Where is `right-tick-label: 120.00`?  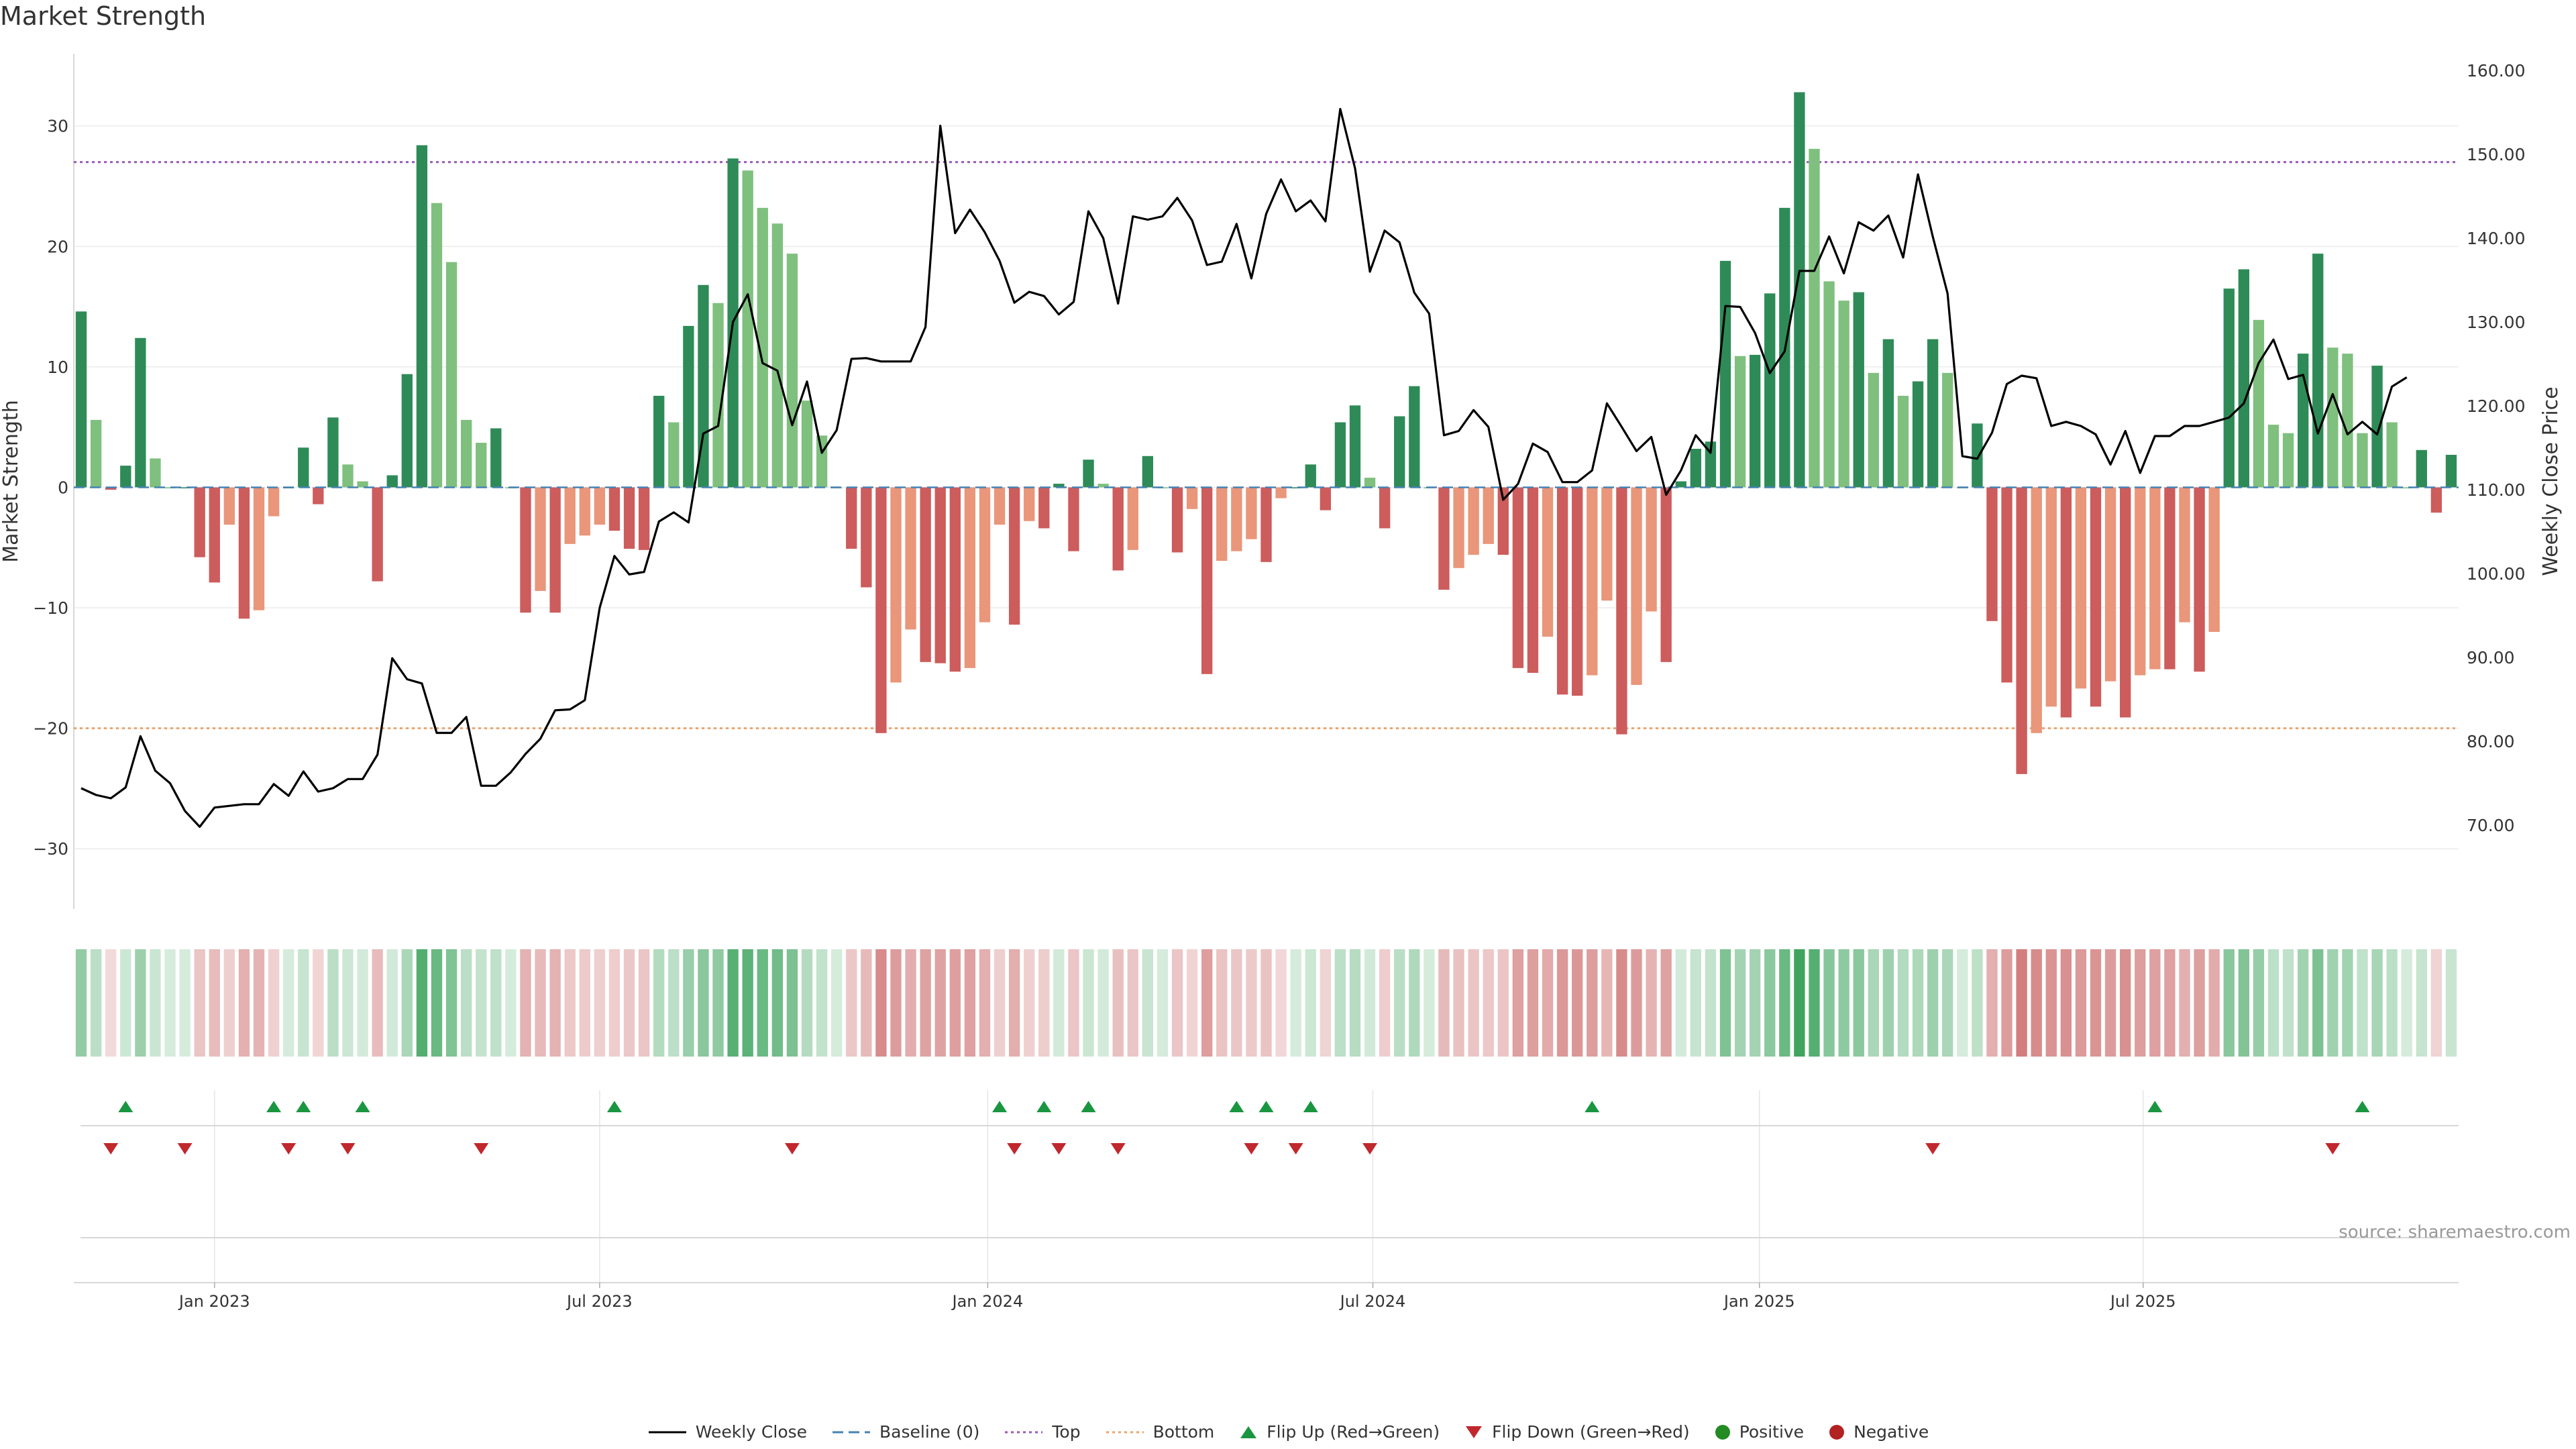
right-tick-label: 120.00 is located at coordinates (2496, 406).